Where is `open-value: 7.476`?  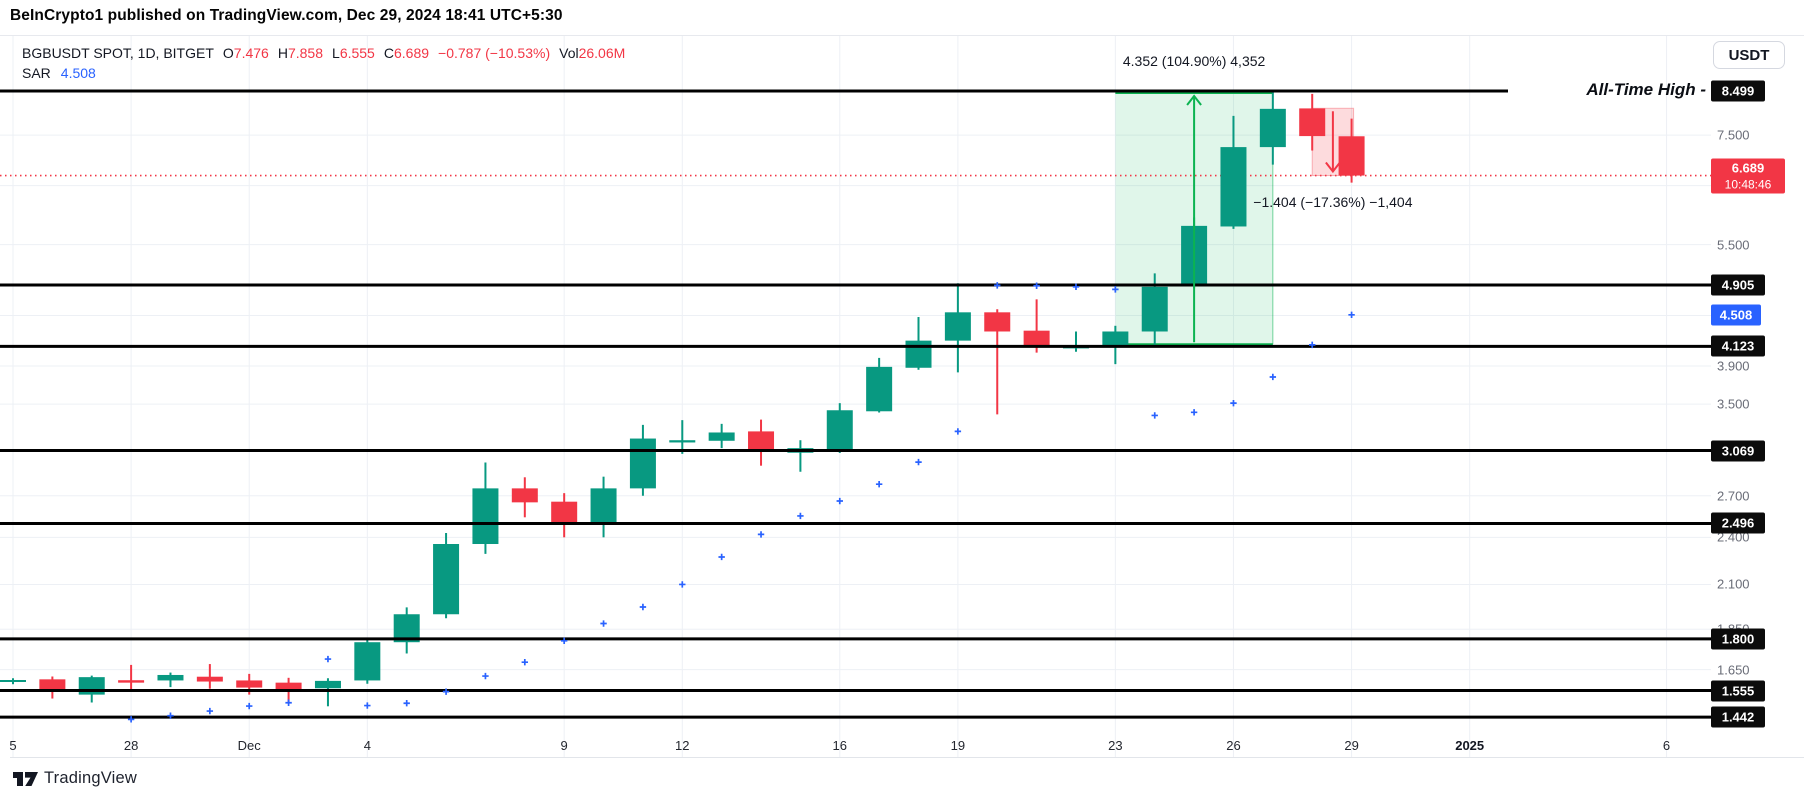 open-value: 7.476 is located at coordinates (251, 53).